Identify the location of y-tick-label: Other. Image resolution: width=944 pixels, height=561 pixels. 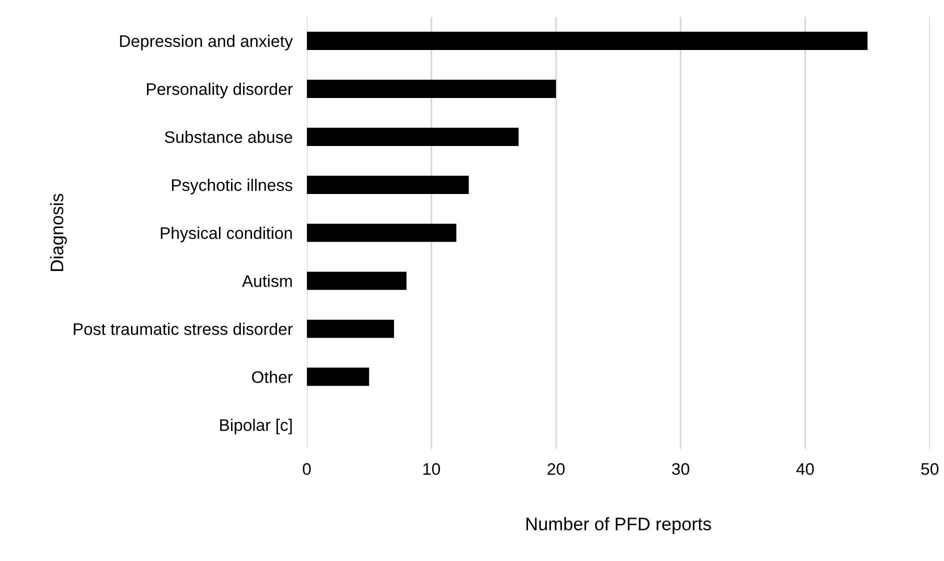
(272, 377).